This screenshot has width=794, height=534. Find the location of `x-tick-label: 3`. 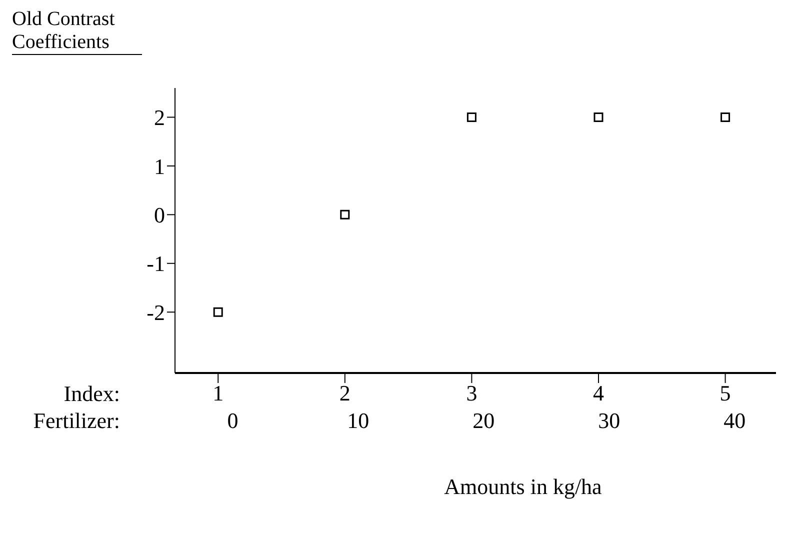

x-tick-label: 3 is located at coordinates (472, 393).